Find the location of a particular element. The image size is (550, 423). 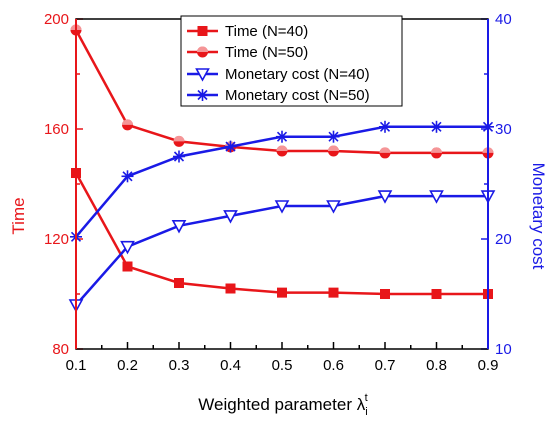

x-axis-tick-label: 0.5 is located at coordinates (282, 365).